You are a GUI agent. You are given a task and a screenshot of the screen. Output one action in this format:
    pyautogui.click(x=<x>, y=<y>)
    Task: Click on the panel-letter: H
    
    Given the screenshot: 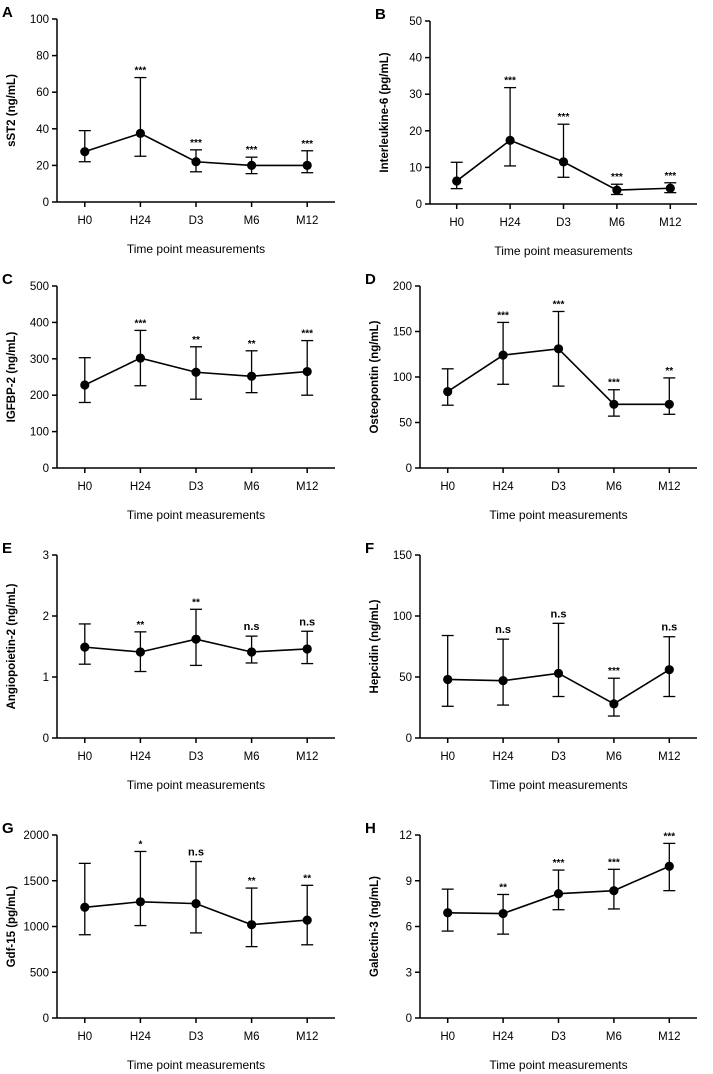 What is the action you would take?
    pyautogui.click(x=370, y=828)
    